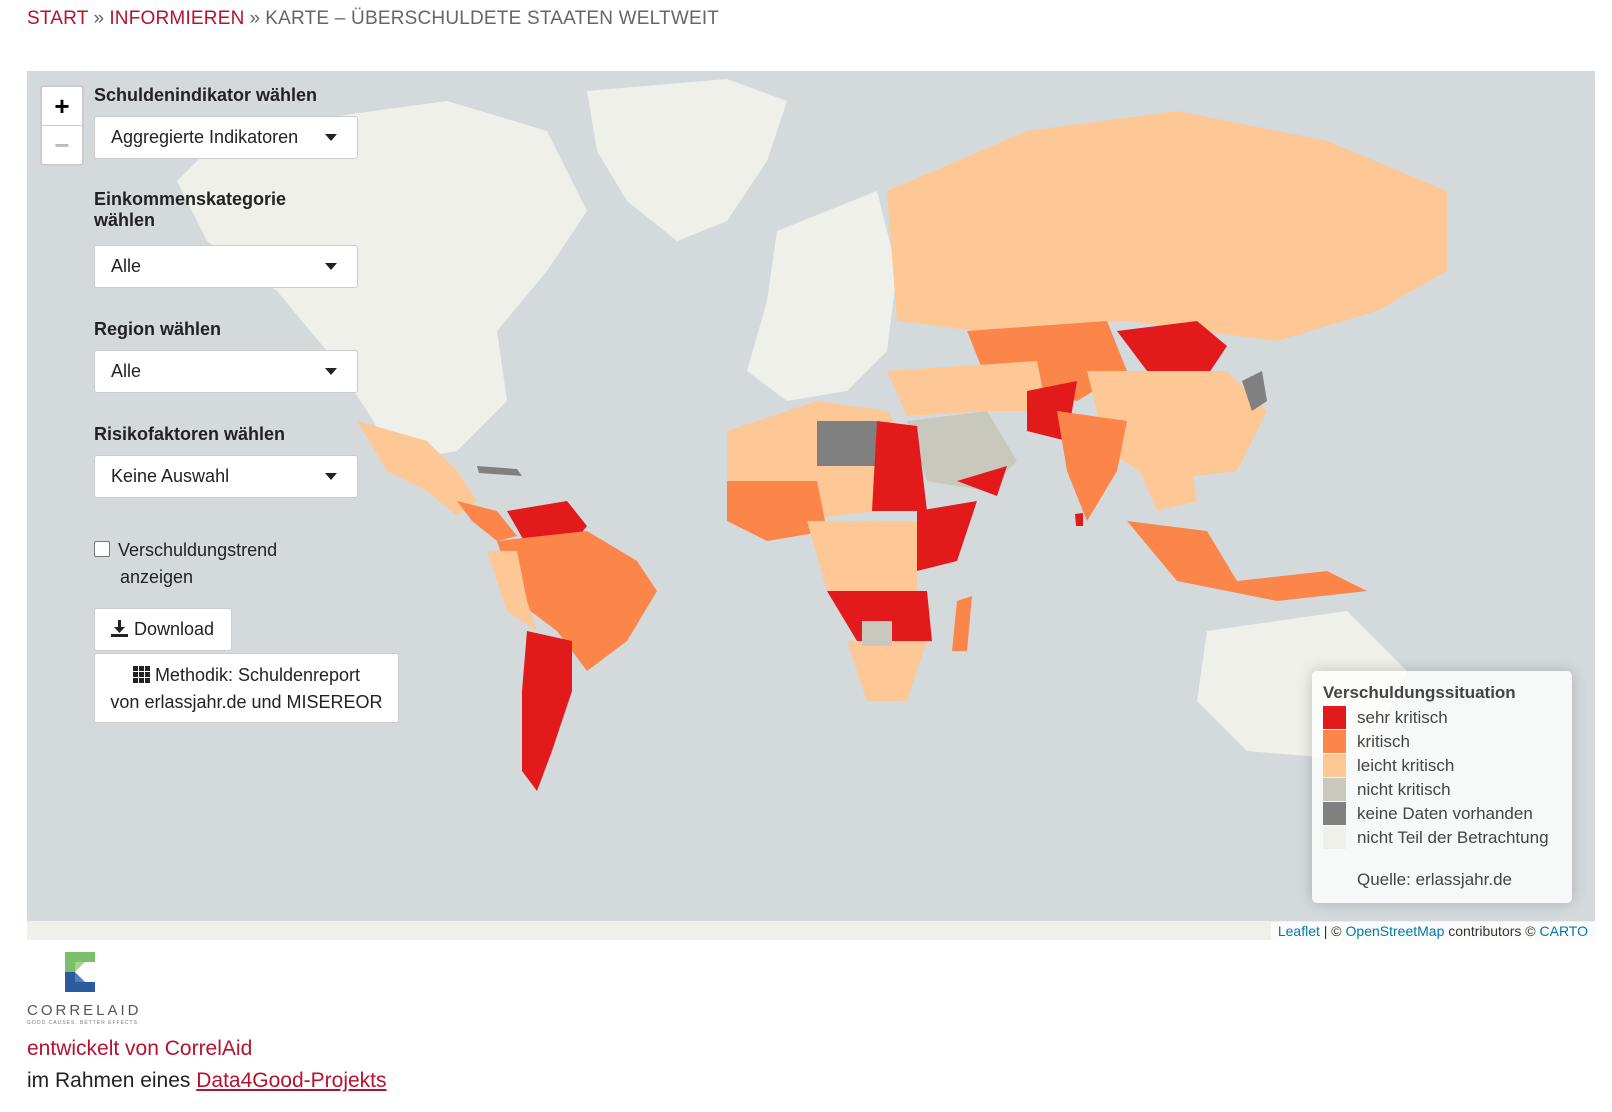 The height and width of the screenshot is (1112, 1612). What do you see at coordinates (967, 388) in the screenshot?
I see `region-turkey-iran` at bounding box center [967, 388].